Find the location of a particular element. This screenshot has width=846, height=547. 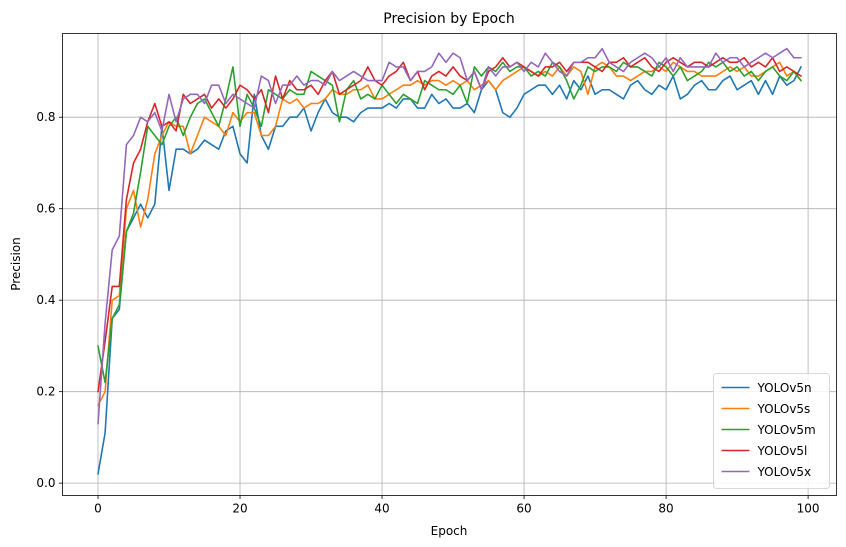

x-tick-label: 40 is located at coordinates (381, 509).